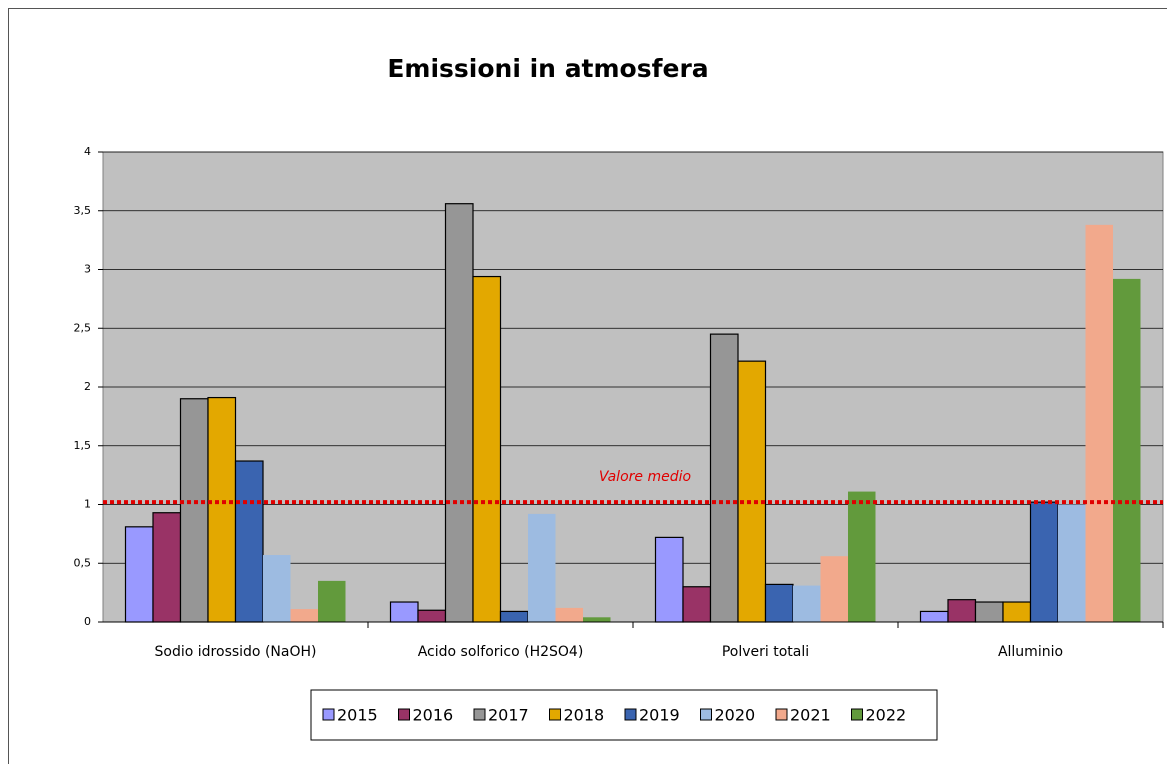  What do you see at coordinates (87, 504) in the screenshot?
I see `y-tick-label: 1` at bounding box center [87, 504].